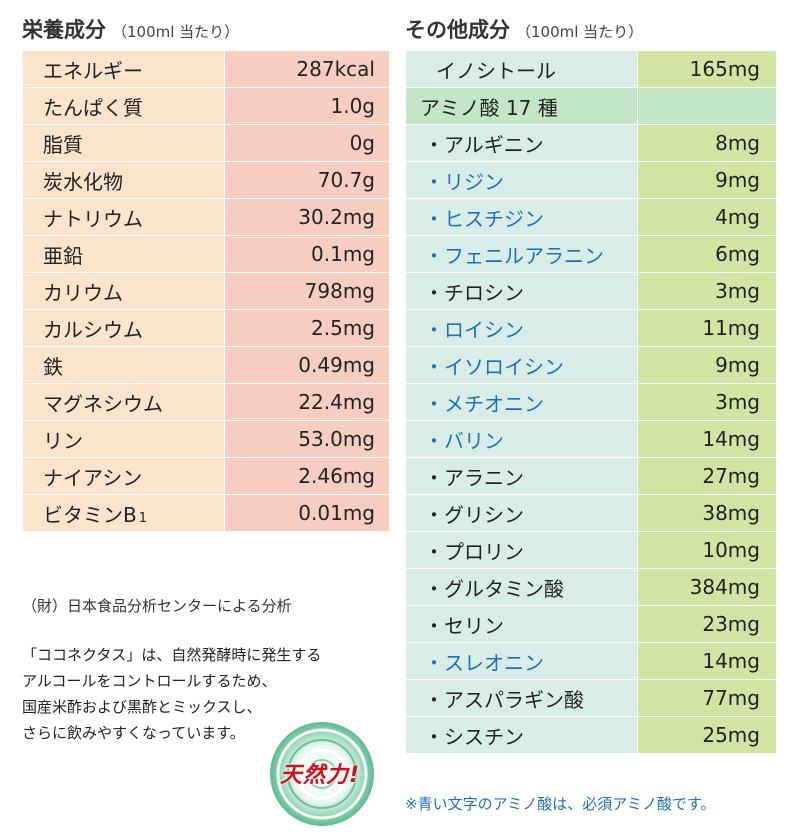 The image size is (800, 832). I want to click on nutrient-label: リン, so click(123, 439).